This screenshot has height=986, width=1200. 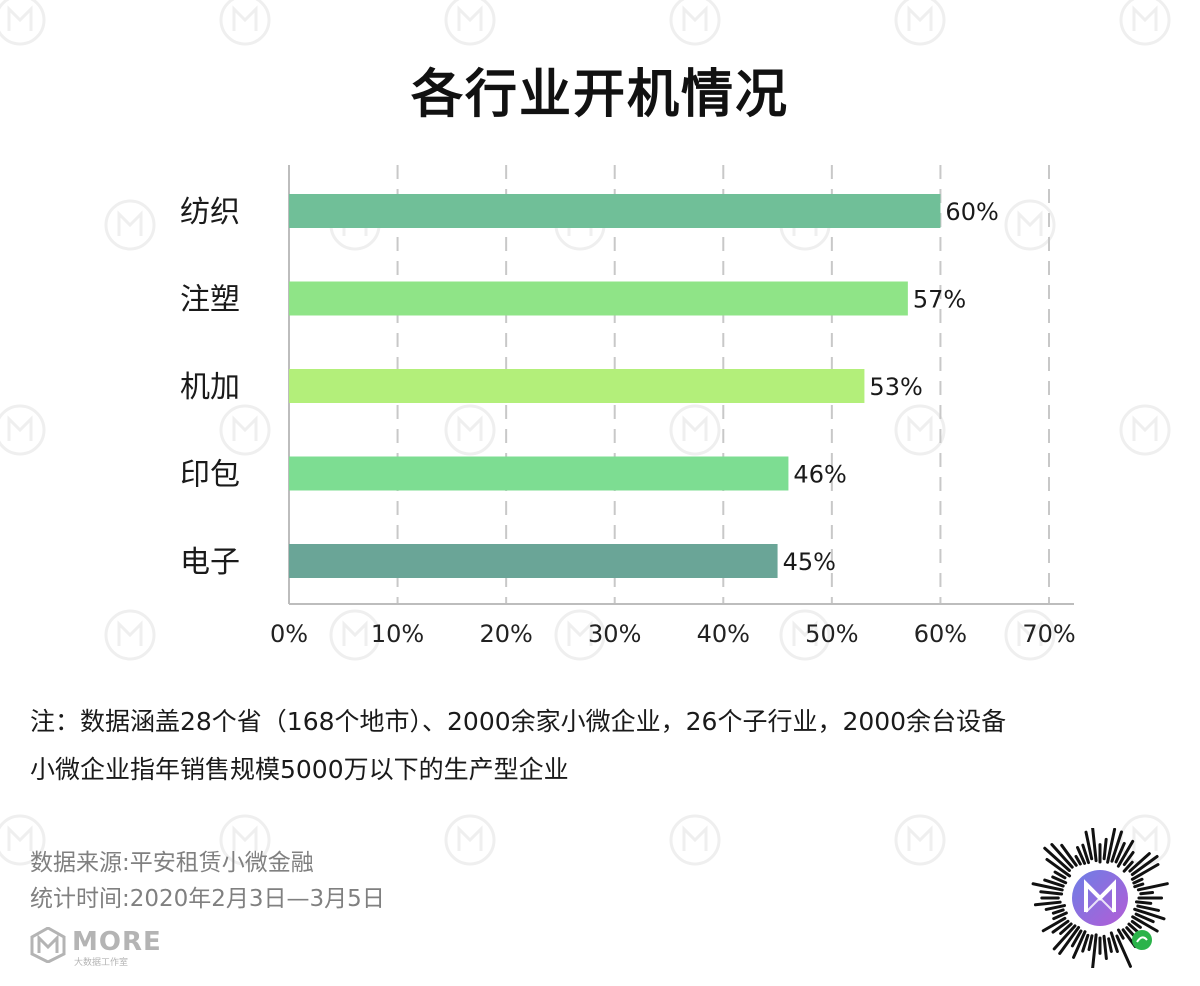 What do you see at coordinates (210, 212) in the screenshot?
I see `category-label: 纺织` at bounding box center [210, 212].